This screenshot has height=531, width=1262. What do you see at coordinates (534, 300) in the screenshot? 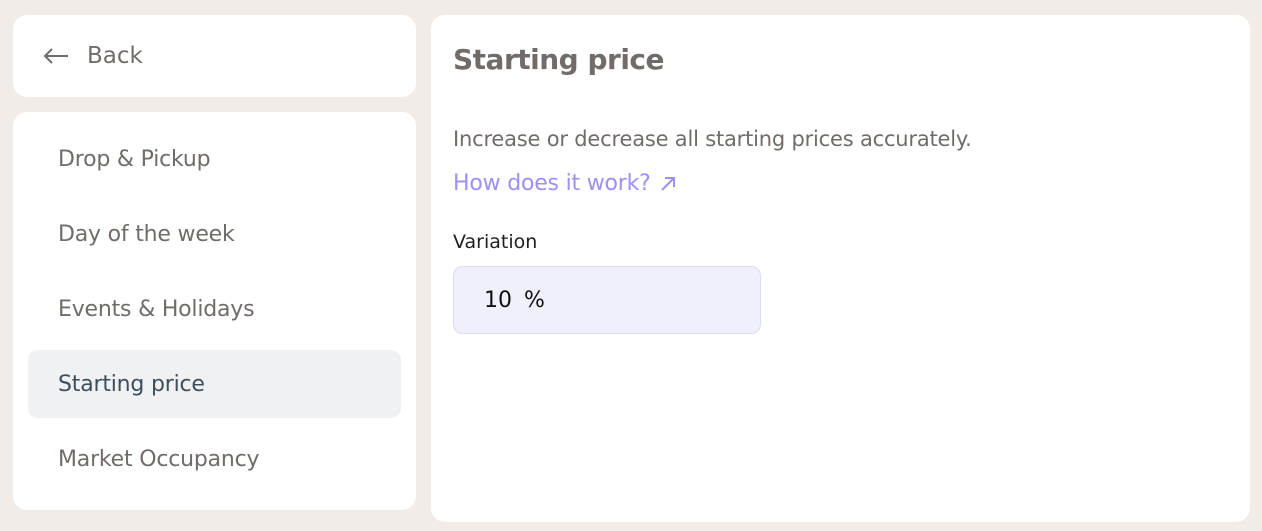
I see `percent-unit: %` at bounding box center [534, 300].